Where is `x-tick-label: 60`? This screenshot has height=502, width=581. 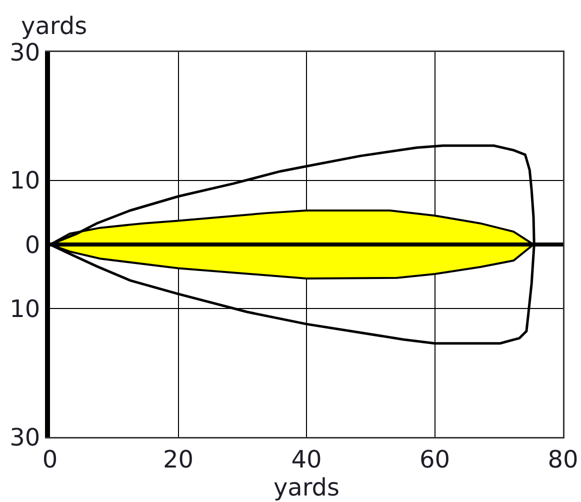 x-tick-label: 60 is located at coordinates (434, 459).